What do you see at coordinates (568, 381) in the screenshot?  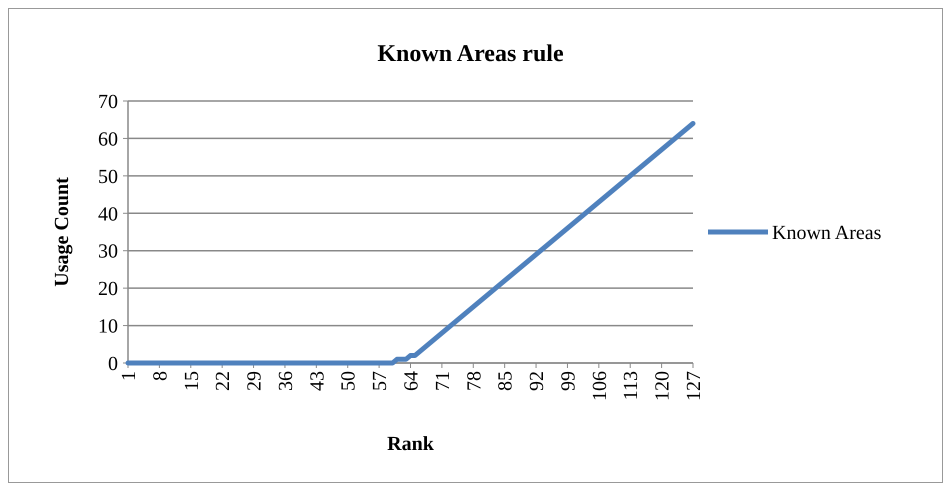 I see `x-tick-label: 99` at bounding box center [568, 381].